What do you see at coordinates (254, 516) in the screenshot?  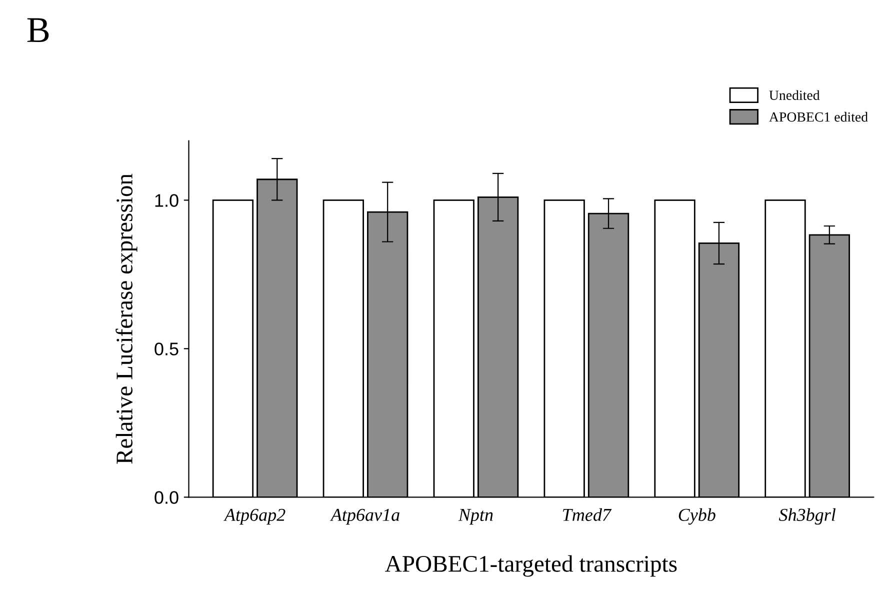 I see `x-tick-label: Atp6ap2` at bounding box center [254, 516].